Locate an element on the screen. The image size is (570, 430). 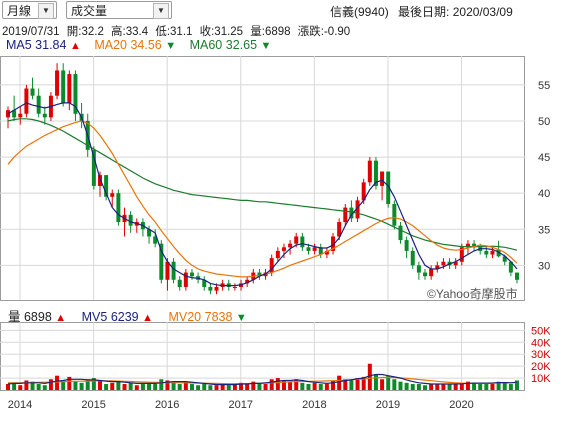
period-select: 月線 ▼ is located at coordinates (29, 10).